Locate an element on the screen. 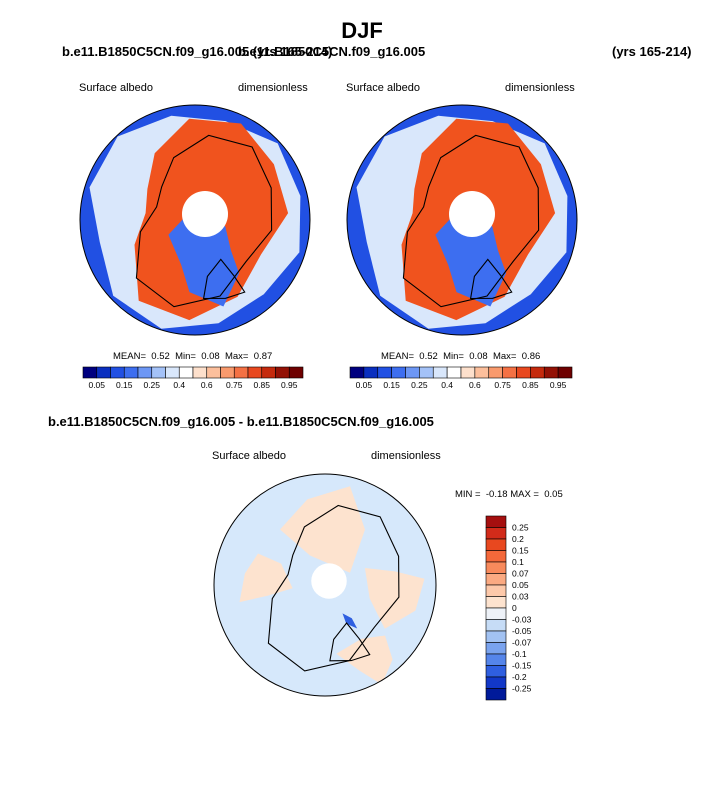 This screenshot has height=794, width=724. colorbar-tick-label: -0.05 is located at coordinates (522, 631).